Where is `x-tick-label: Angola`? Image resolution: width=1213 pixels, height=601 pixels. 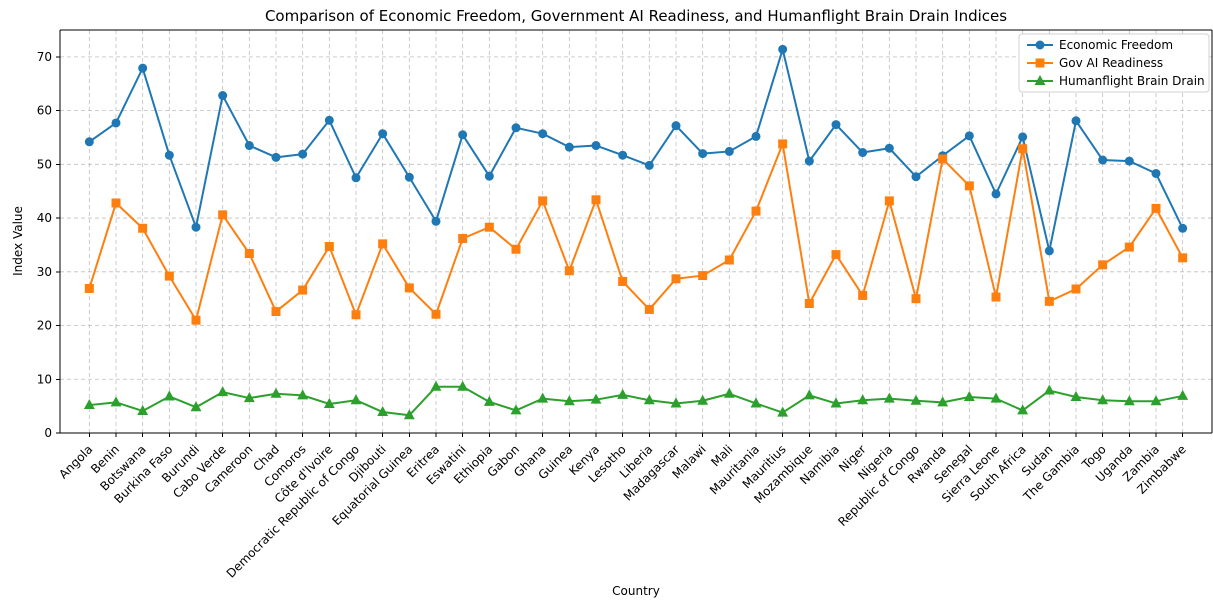
x-tick-label: Angola is located at coordinates (75, 461).